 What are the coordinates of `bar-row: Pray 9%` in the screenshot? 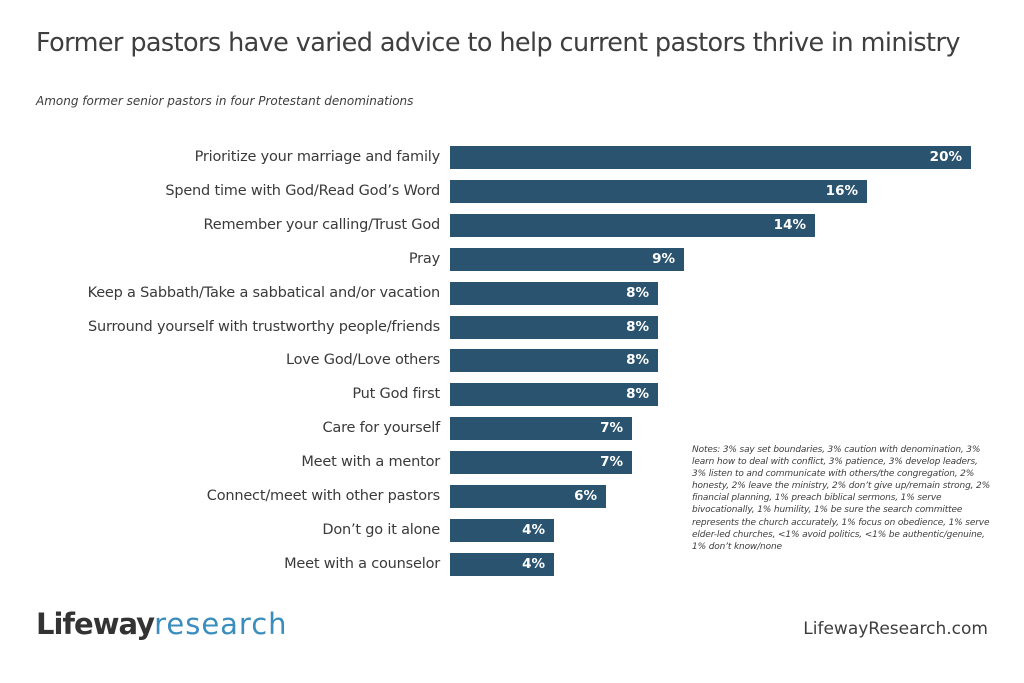 It's located at (512, 259).